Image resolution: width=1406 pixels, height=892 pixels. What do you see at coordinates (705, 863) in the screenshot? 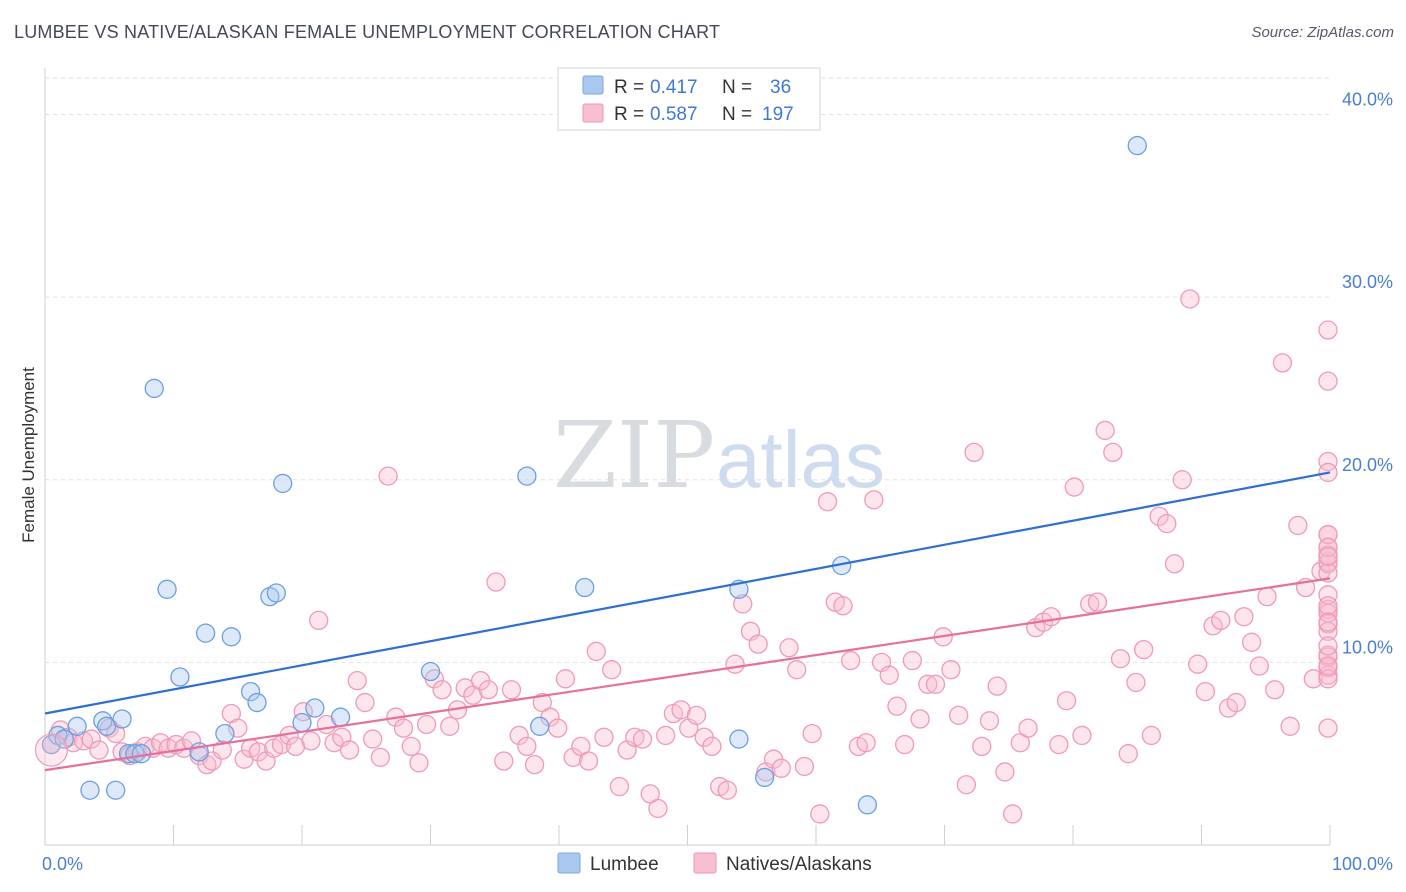
I see `bottom-legend-swatch-natives` at bounding box center [705, 863].